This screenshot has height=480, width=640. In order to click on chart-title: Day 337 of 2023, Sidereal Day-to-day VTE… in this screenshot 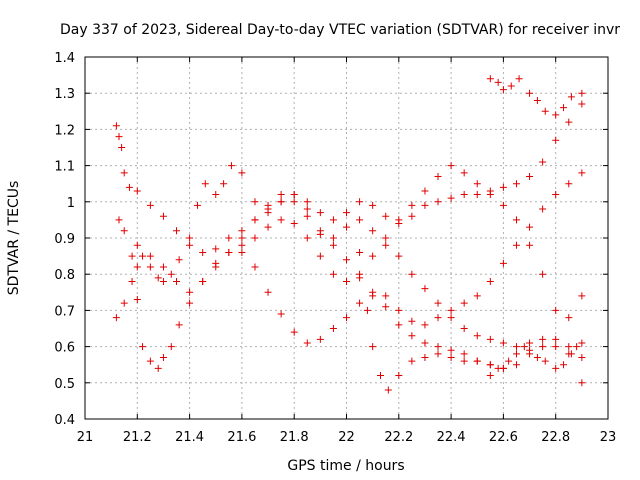, I will do `click(340, 30)`.